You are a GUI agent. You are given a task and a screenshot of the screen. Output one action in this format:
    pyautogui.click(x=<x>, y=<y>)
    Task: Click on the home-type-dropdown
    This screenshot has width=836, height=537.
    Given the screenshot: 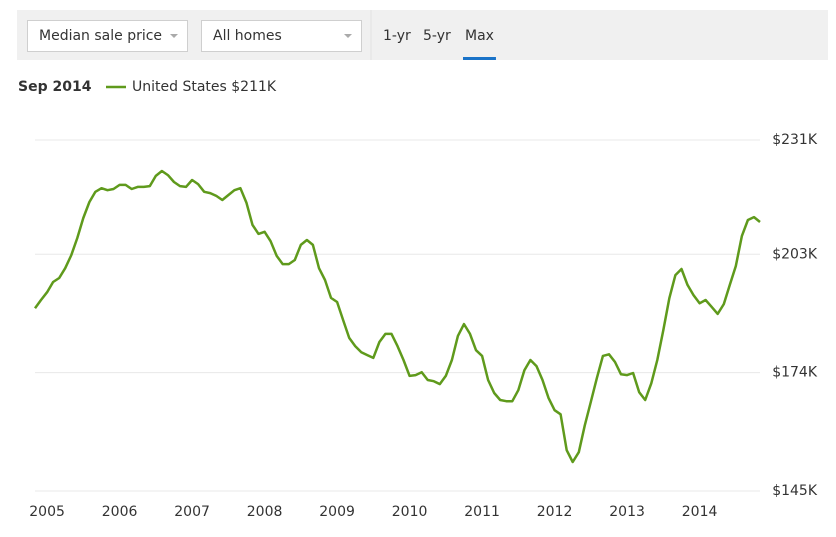 What is the action you would take?
    pyautogui.click(x=281, y=36)
    